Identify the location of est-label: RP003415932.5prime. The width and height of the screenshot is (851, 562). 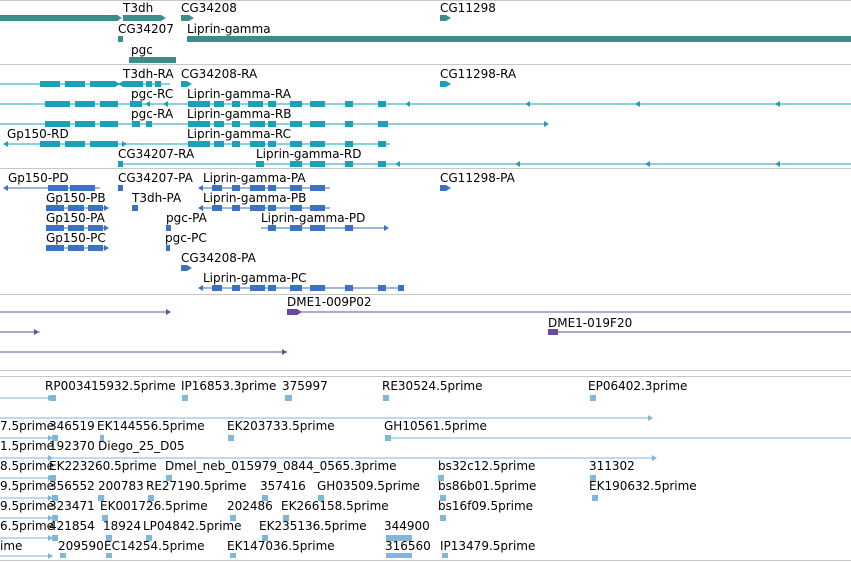
(110, 386).